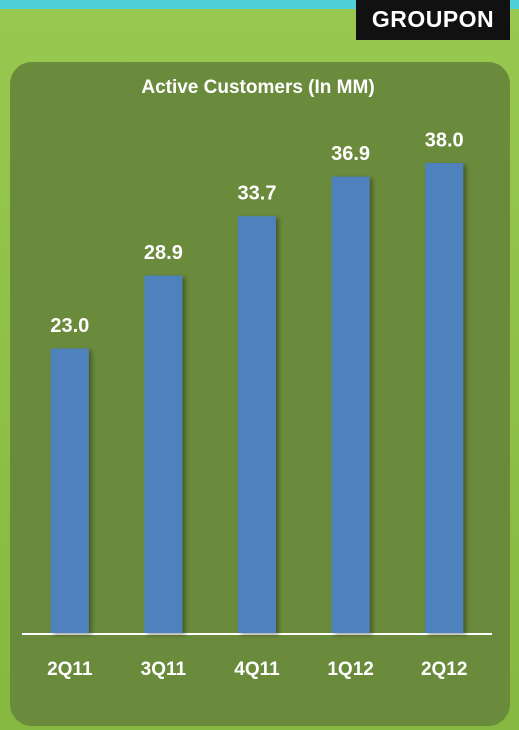  Describe the element at coordinates (70, 669) in the screenshot. I see `x-tick-label: 2Q11` at that location.